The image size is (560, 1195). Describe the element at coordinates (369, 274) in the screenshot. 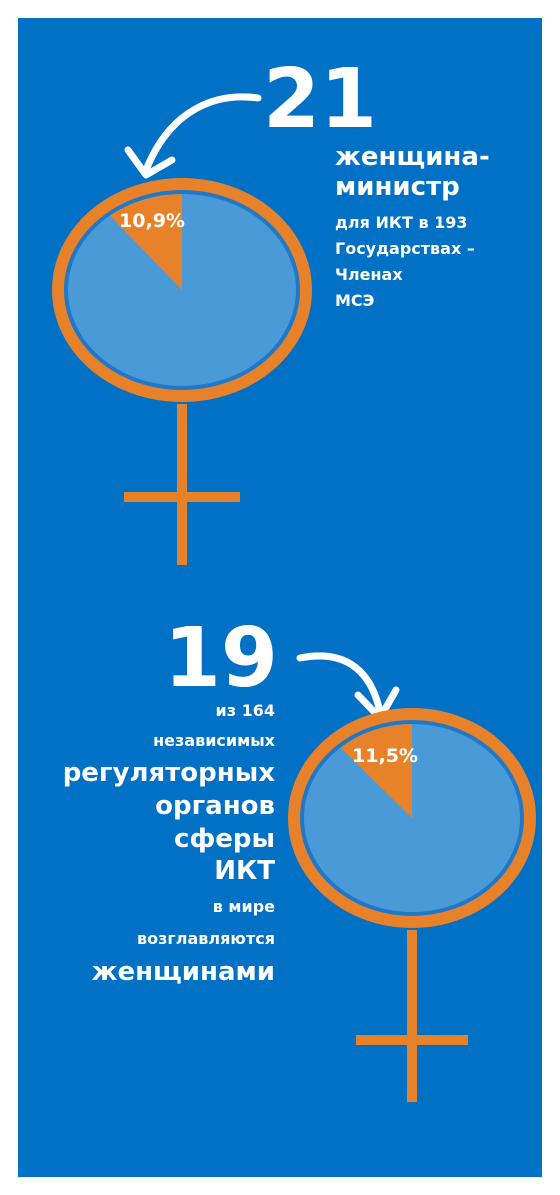

I see `text-line: Членах` at that location.